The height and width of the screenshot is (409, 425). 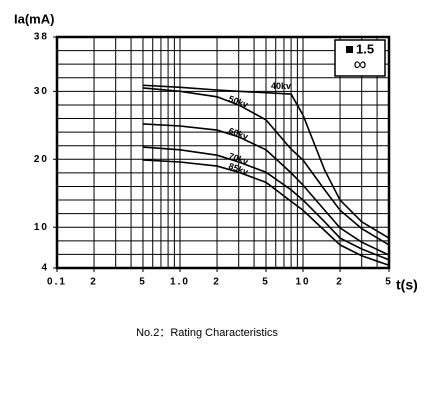 What do you see at coordinates (41, 91) in the screenshot?
I see `y-tick-label: 30` at bounding box center [41, 91].